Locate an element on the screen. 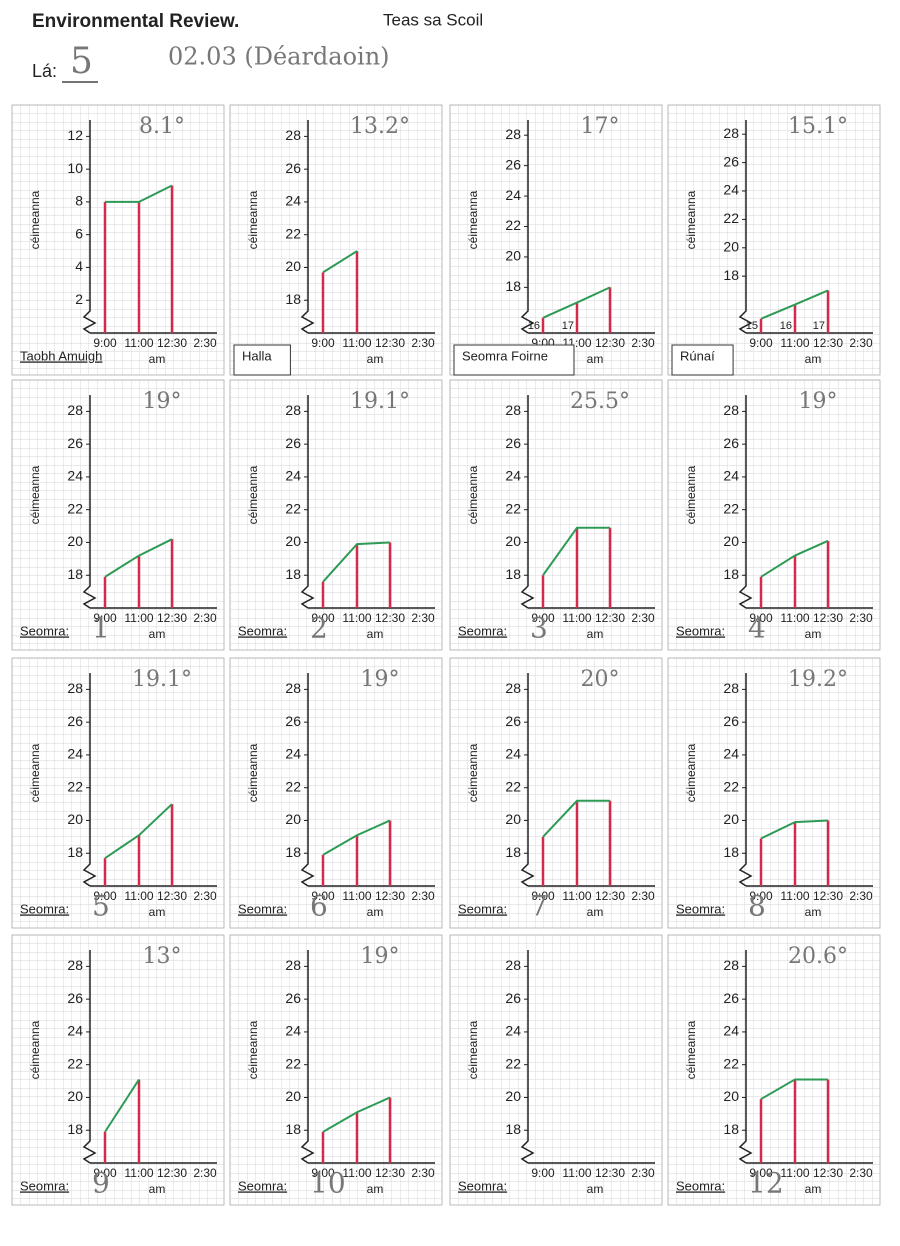 The height and width of the screenshot is (1246, 900). room-number: 1 is located at coordinates (101, 628).